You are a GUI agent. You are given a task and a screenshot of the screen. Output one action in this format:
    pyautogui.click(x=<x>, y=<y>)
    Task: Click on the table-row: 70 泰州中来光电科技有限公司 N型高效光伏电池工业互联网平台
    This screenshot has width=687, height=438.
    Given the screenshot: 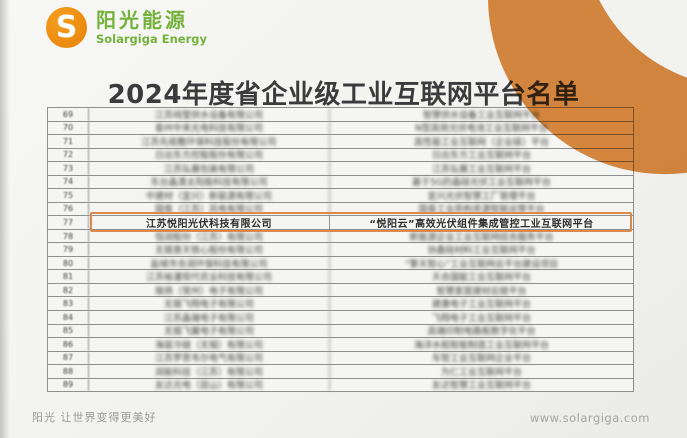 What is the action you would take?
    pyautogui.click(x=340, y=127)
    